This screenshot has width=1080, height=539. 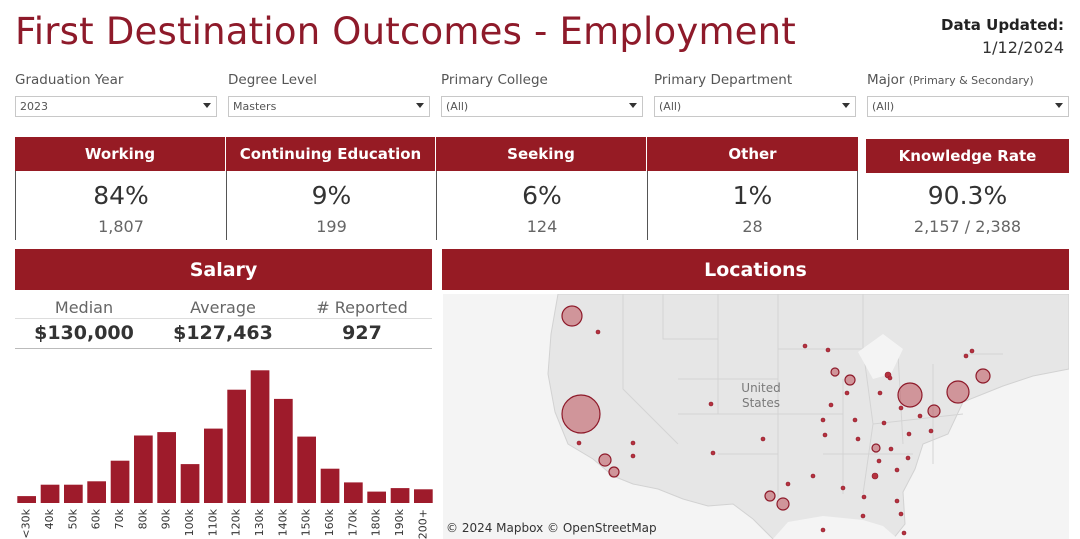 I want to click on graduation-year-dropdown: 2023, so click(x=116, y=106).